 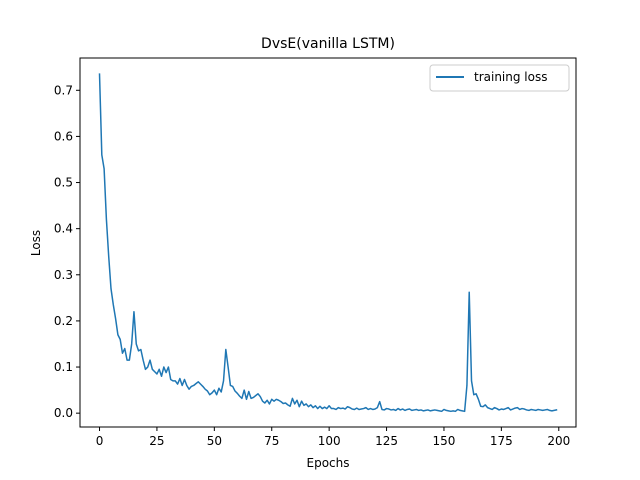 What do you see at coordinates (501, 441) in the screenshot?
I see `x-tick-label: 175` at bounding box center [501, 441].